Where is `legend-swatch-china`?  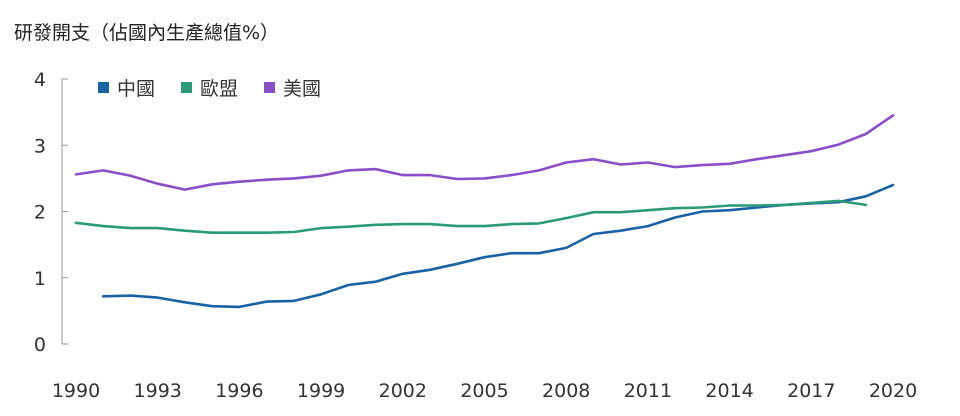
legend-swatch-china is located at coordinates (103, 87).